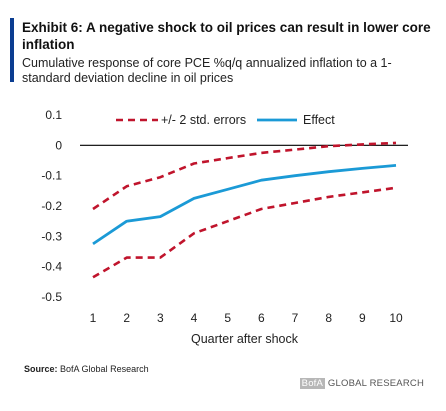  What do you see at coordinates (328, 318) in the screenshot?
I see `x-tick-label: 8` at bounding box center [328, 318].